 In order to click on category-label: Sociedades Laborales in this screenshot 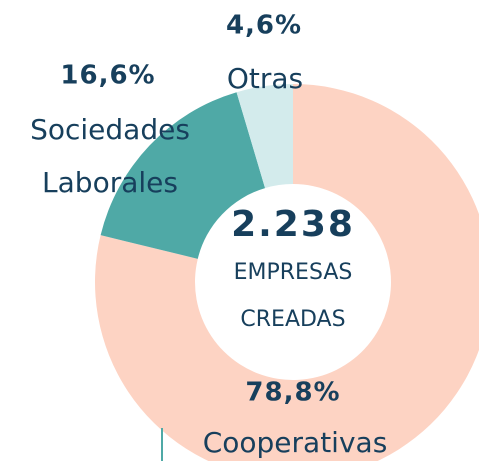, I will do `click(110, 156)`.